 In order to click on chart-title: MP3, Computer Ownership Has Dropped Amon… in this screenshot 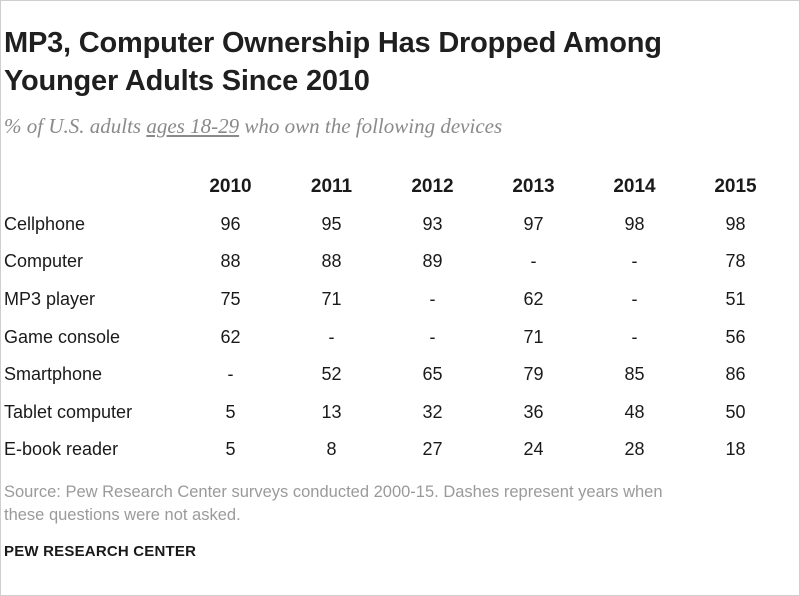, I will do `click(333, 62)`.